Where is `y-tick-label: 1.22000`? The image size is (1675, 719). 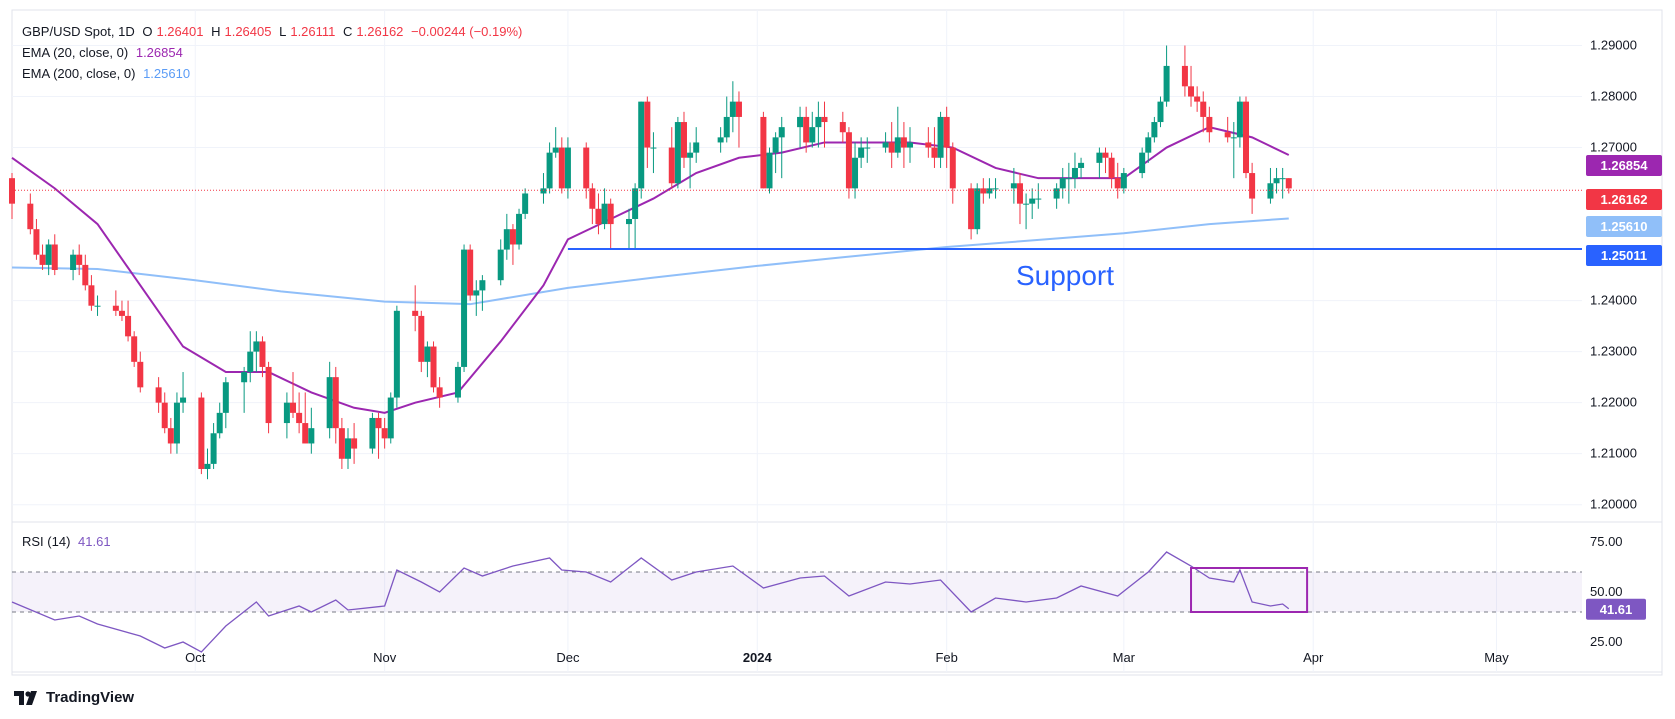 y-tick-label: 1.22000 is located at coordinates (1613, 402).